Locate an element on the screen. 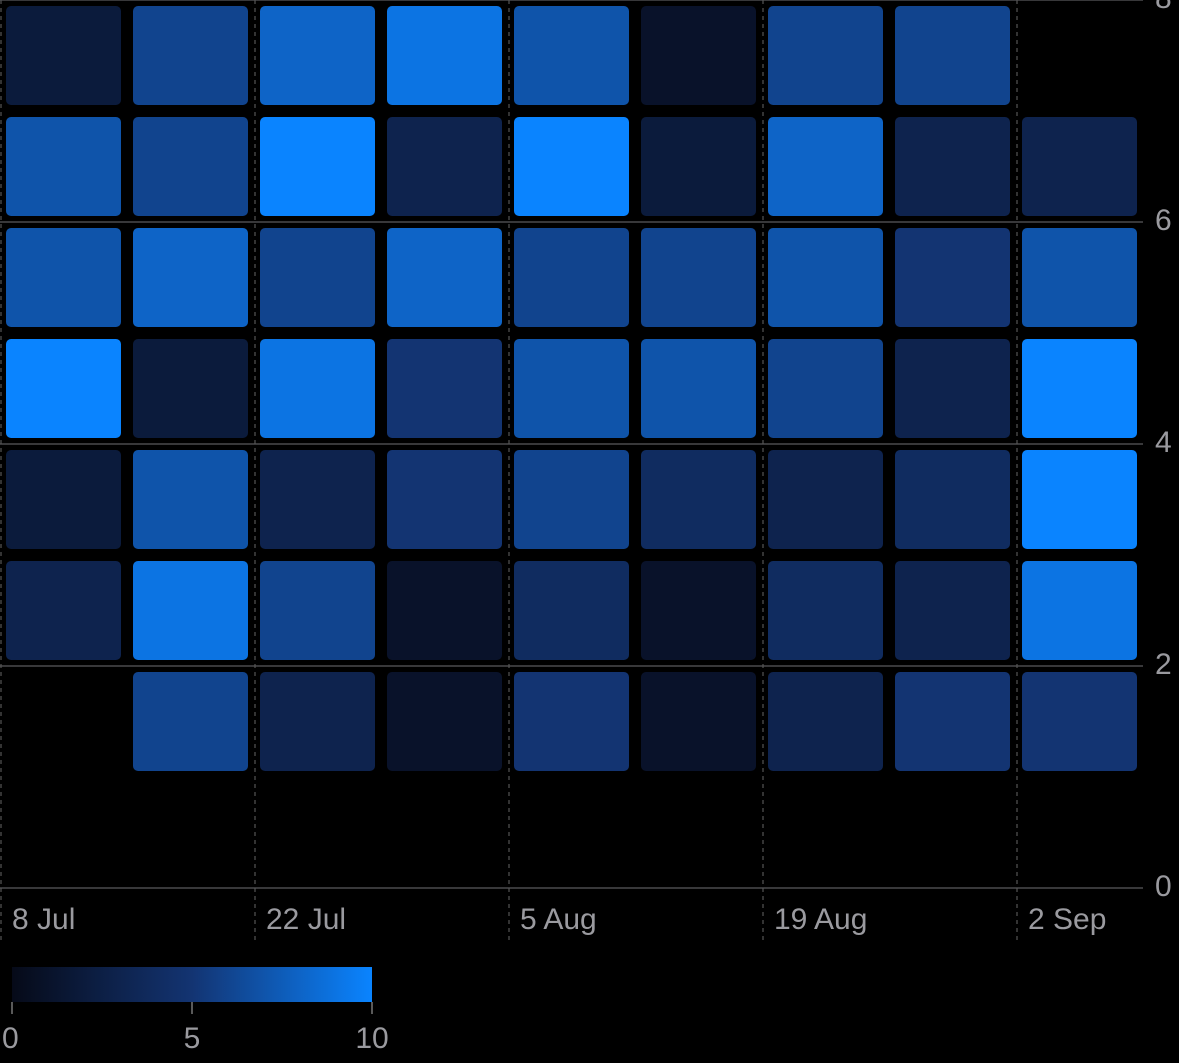  y-tick-label: 4 is located at coordinates (1163, 442).